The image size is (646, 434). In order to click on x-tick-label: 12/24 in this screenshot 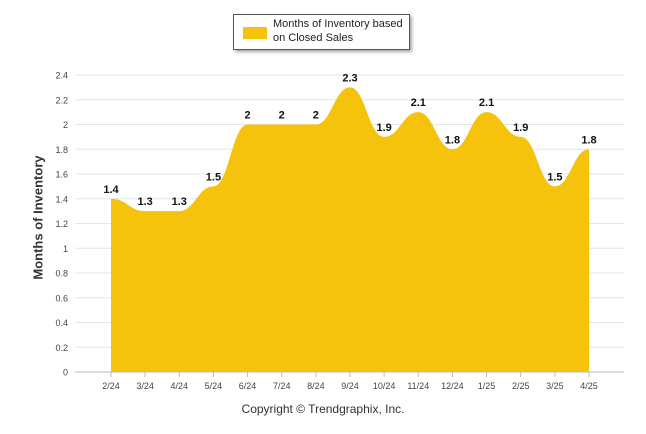, I will do `click(452, 386)`.